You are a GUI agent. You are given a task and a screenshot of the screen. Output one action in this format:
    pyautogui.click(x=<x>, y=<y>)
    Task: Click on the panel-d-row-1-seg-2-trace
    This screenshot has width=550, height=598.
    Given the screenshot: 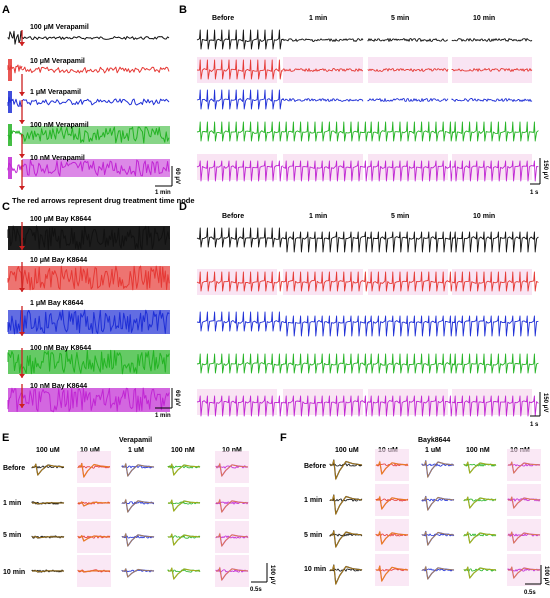 What is the action you would take?
    pyautogui.click(x=326, y=242)
    